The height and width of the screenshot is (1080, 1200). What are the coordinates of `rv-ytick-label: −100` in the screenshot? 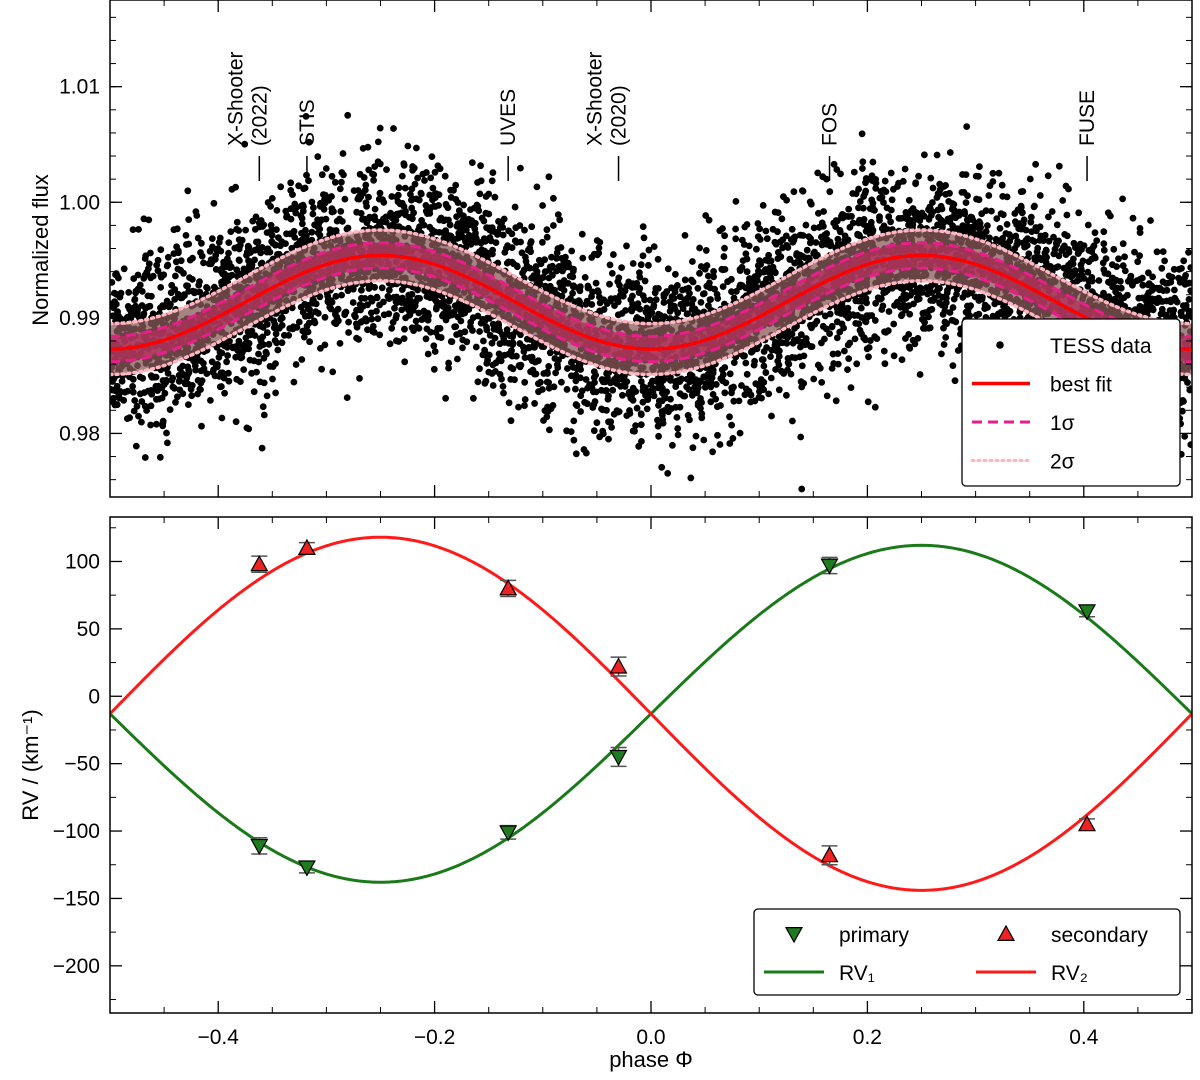 It's located at (76, 831).